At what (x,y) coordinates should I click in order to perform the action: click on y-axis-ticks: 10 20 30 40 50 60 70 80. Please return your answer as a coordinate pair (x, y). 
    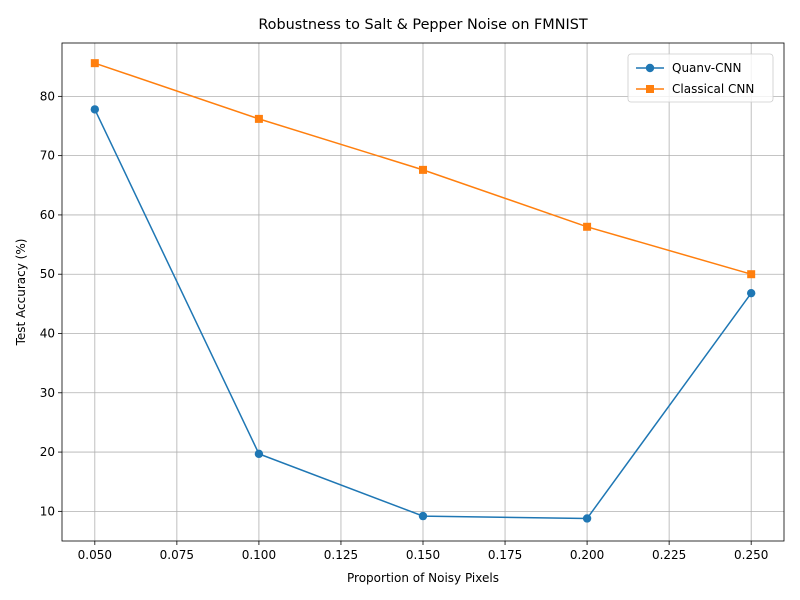
    Looking at the image, I should click on (51, 303).